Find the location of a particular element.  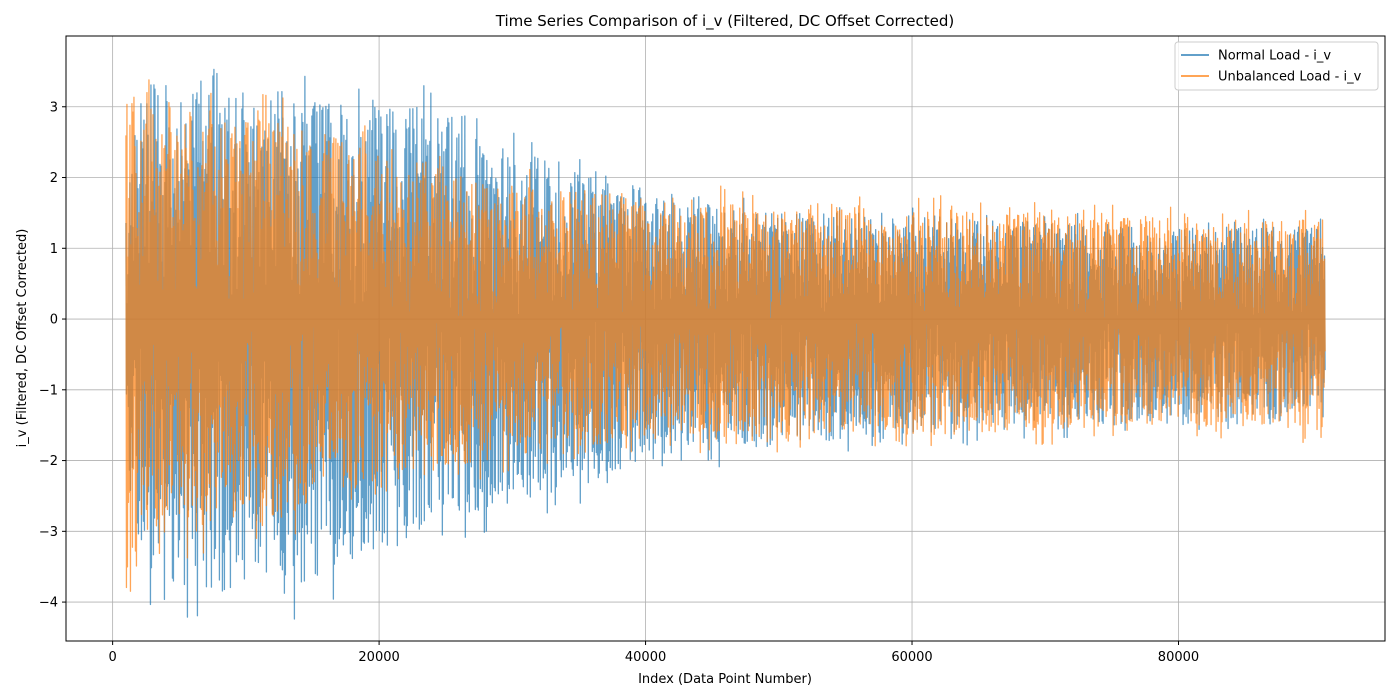

legend-box is located at coordinates (1276, 66).